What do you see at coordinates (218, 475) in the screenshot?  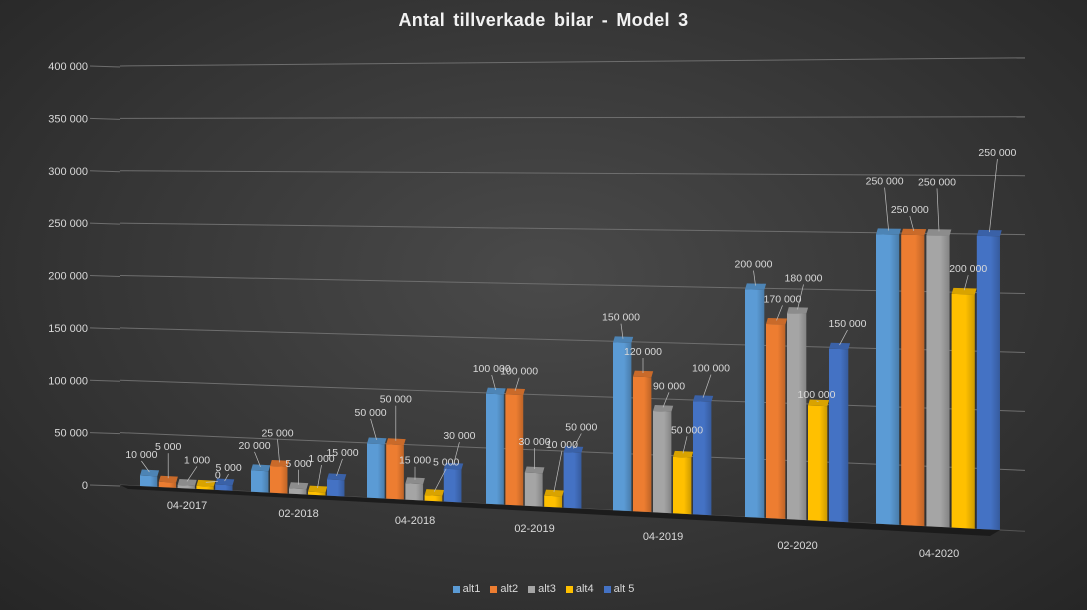 I see `data-label: 0` at bounding box center [218, 475].